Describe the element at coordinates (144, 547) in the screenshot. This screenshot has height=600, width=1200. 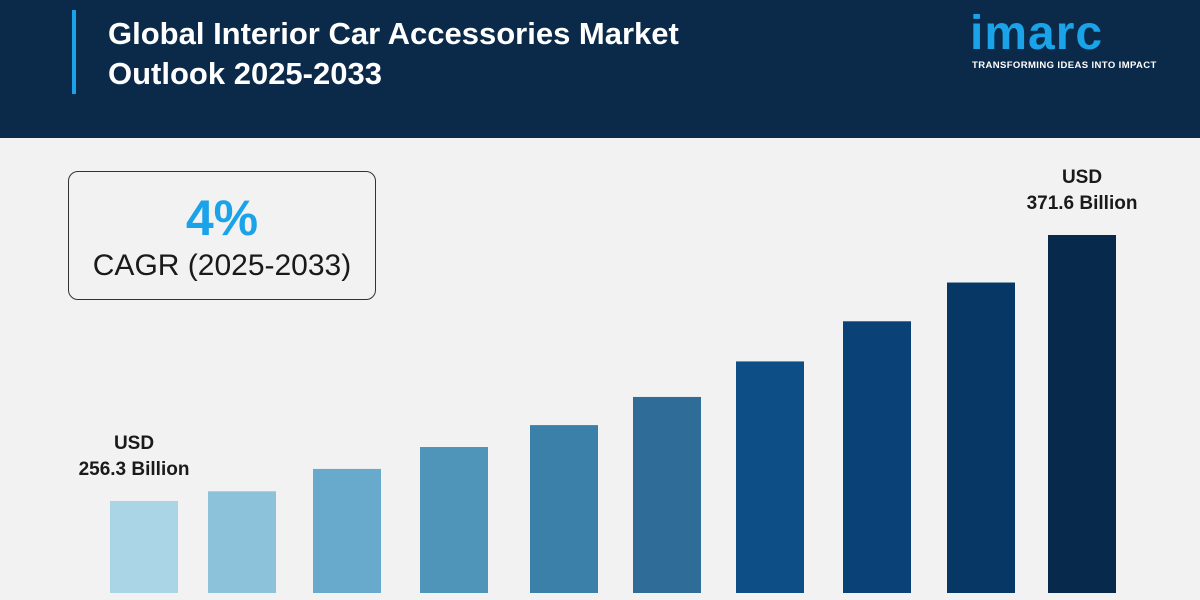
I see `bar-2024` at that location.